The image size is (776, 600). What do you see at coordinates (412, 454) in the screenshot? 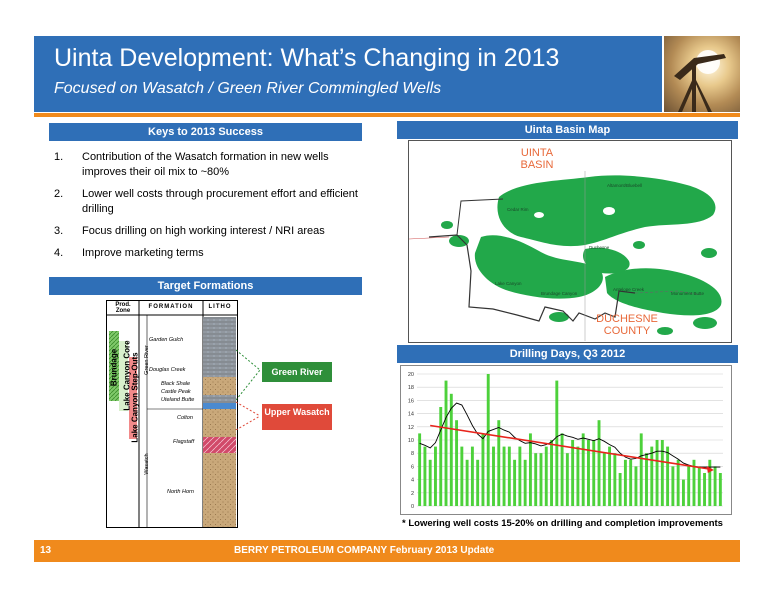
I see `y-tick-label: 8` at bounding box center [412, 454].